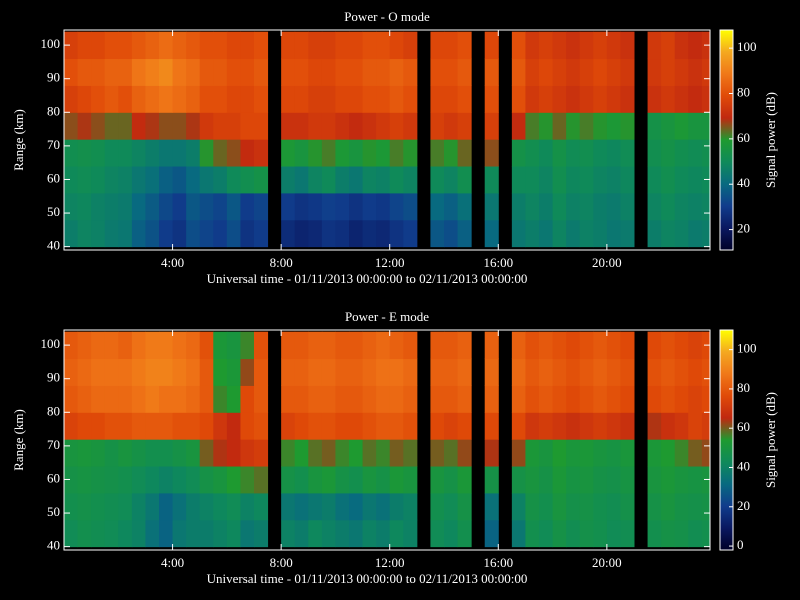 The image size is (800, 600). What do you see at coordinates (53, 444) in the screenshot?
I see `y-tick-label: 70` at bounding box center [53, 444].